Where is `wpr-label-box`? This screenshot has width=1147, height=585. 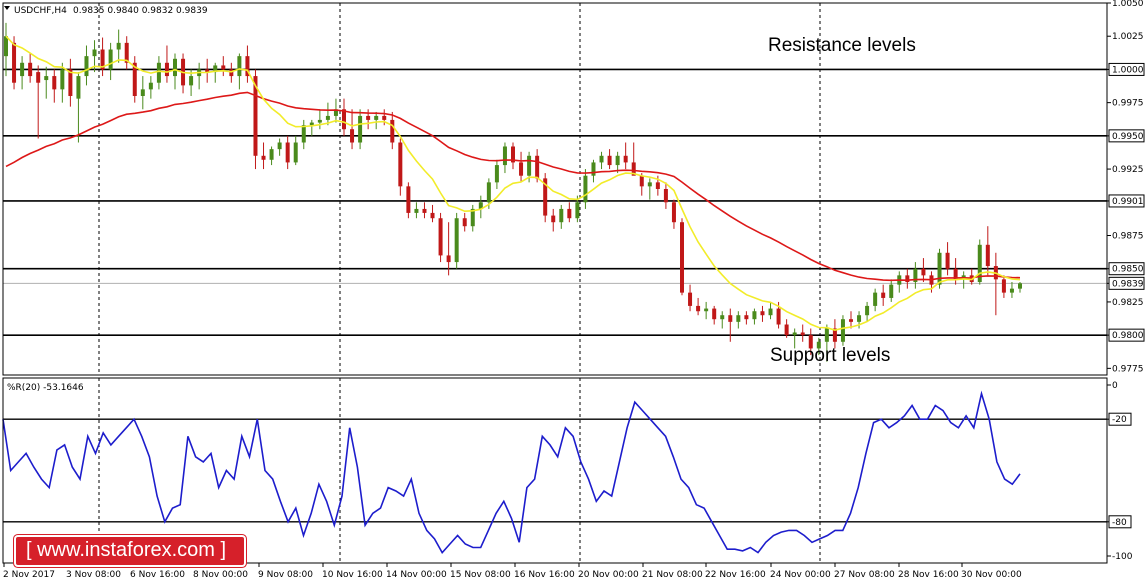
wpr-label-box is located at coordinates (1120, 419).